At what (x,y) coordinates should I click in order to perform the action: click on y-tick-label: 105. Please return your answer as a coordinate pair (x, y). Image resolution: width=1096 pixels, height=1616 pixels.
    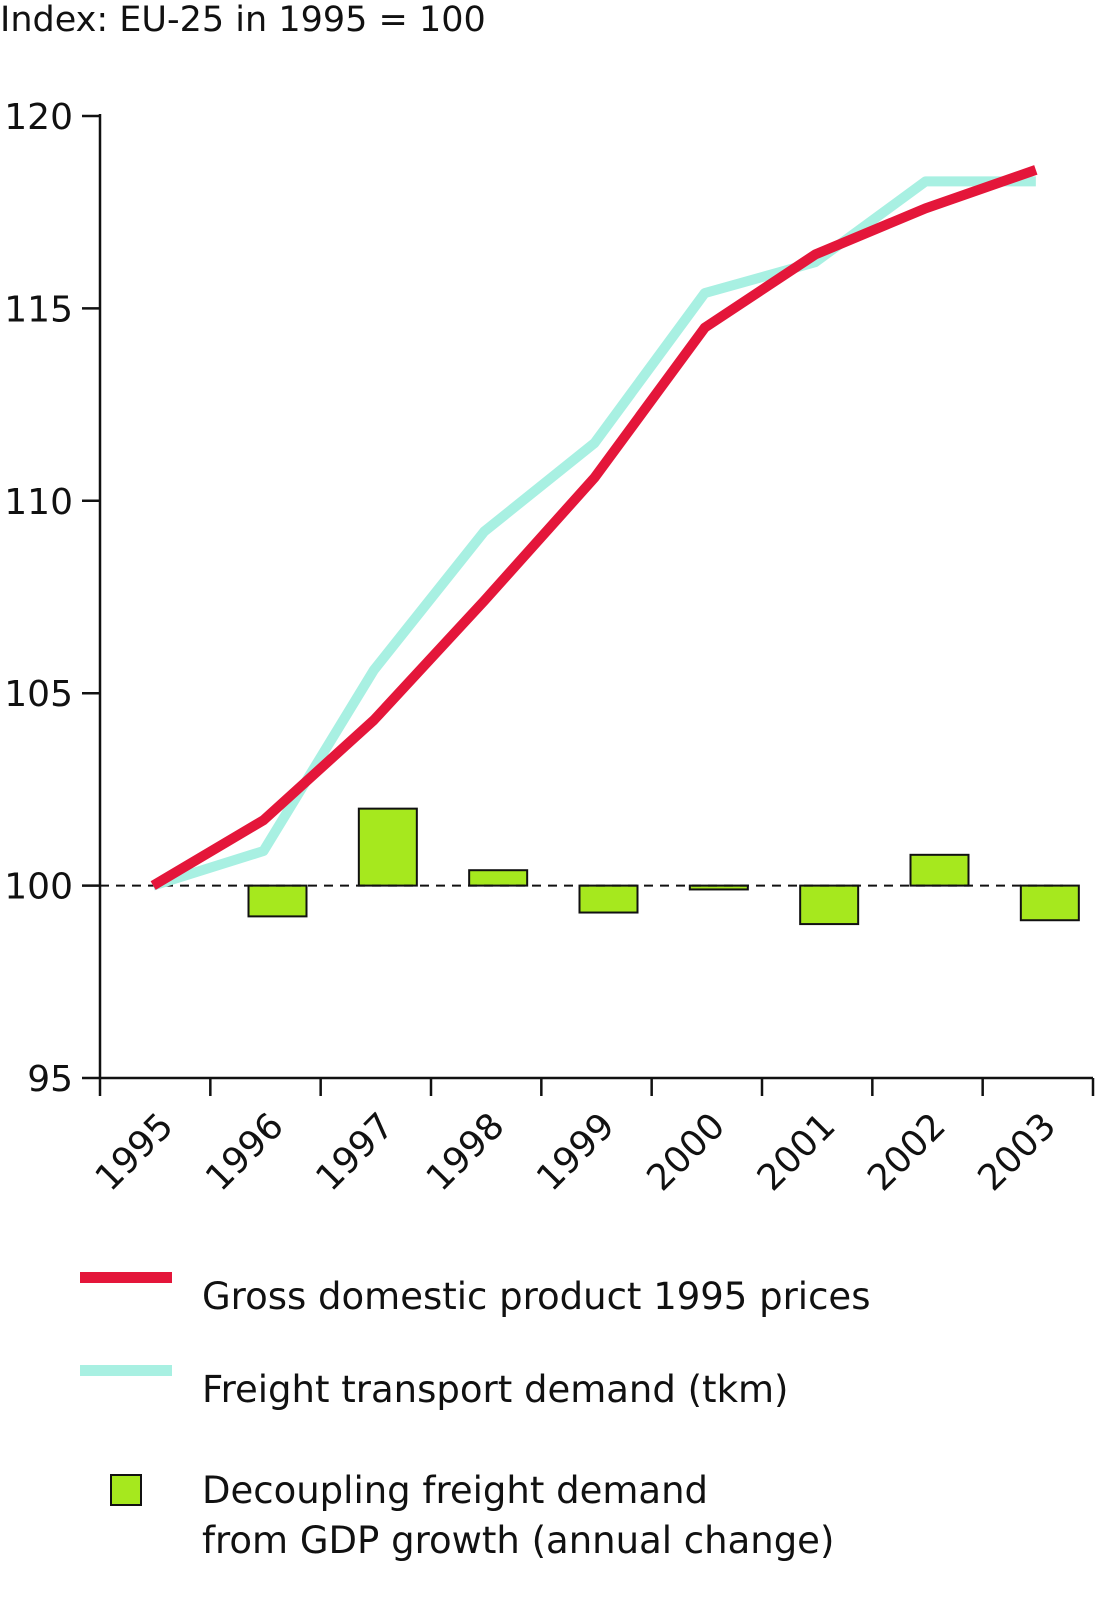
    Looking at the image, I should click on (38, 694).